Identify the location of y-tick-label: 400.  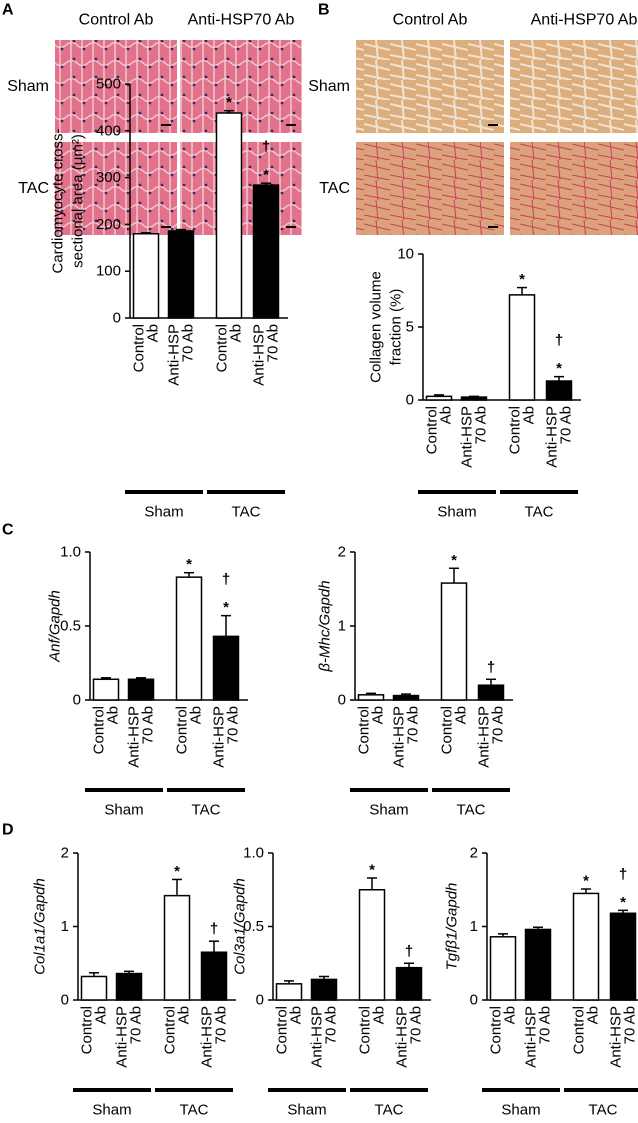
(108, 130).